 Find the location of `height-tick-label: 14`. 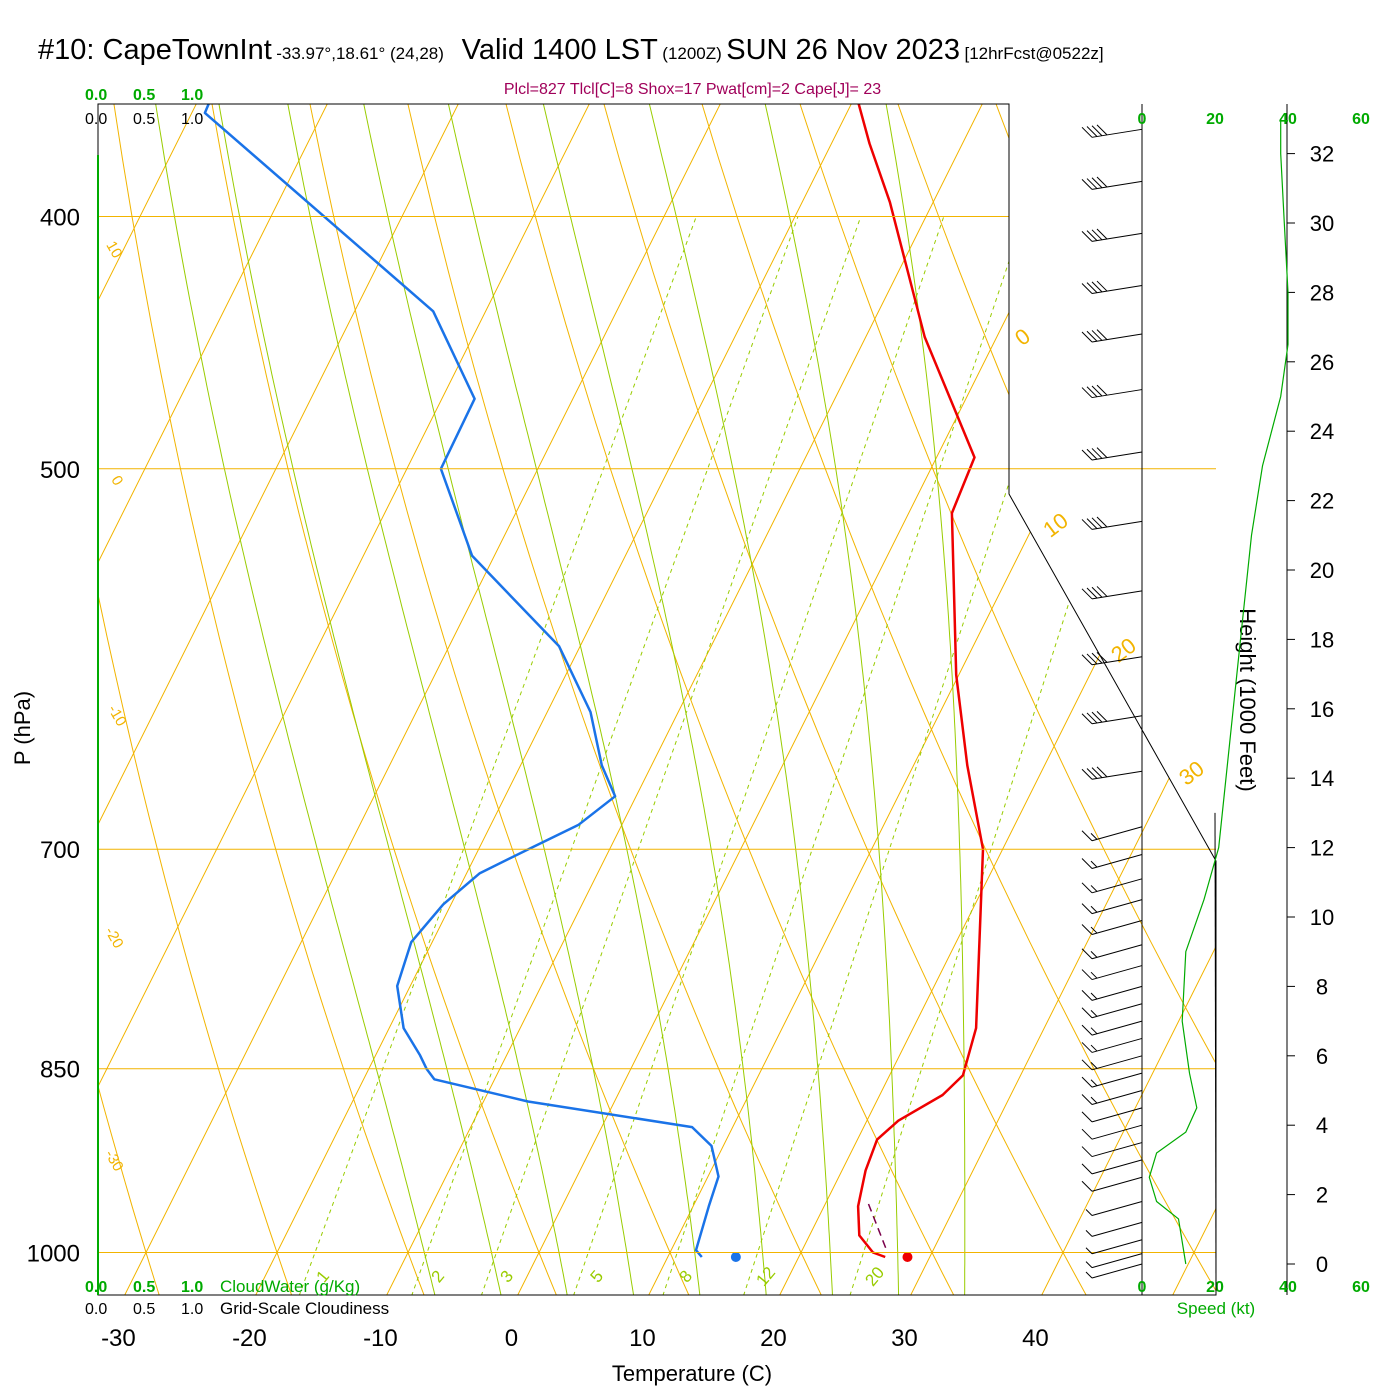

height-tick-label: 14 is located at coordinates (1322, 778).